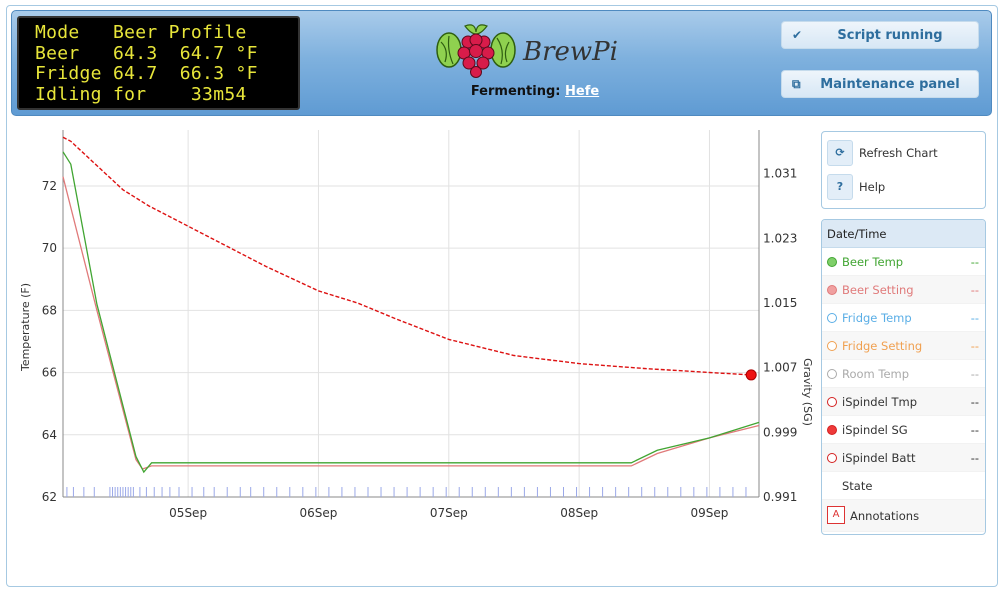  Describe the element at coordinates (780, 497) in the screenshot. I see `y2-tick-label: 0.991` at that location.